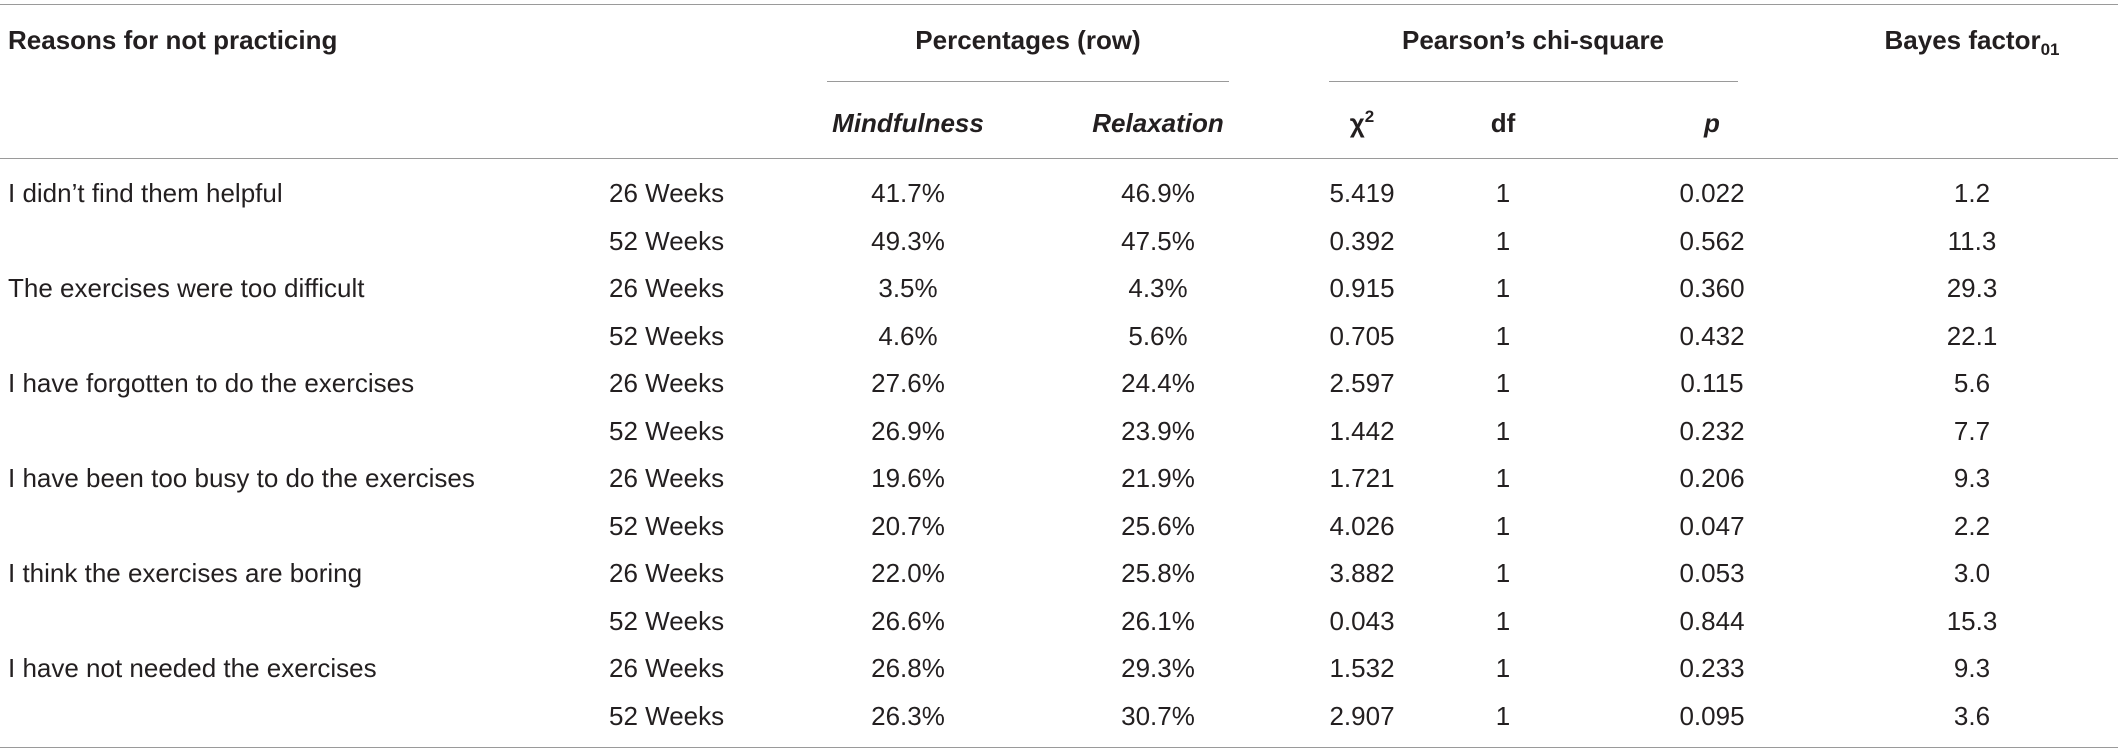 The image size is (2118, 756). Describe the element at coordinates (241, 478) in the screenshot. I see `row-label: I have been too busy to do the exercises` at that location.